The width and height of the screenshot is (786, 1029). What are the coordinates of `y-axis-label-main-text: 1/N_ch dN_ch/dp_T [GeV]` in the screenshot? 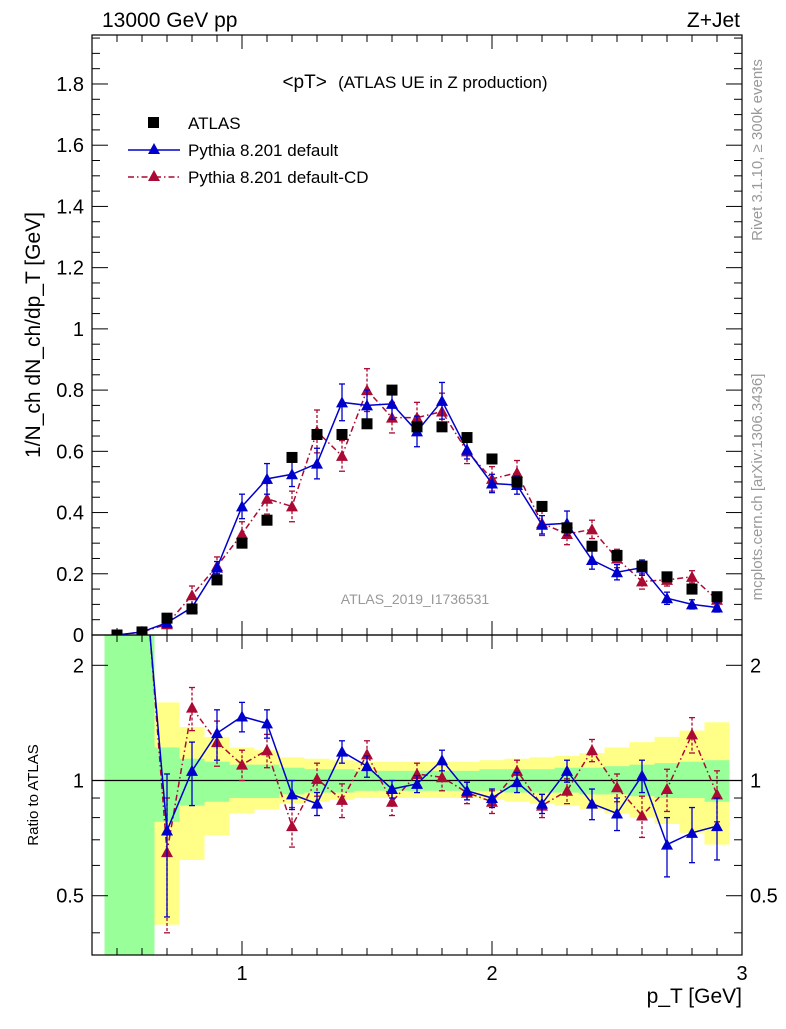 It's located at (33, 335).